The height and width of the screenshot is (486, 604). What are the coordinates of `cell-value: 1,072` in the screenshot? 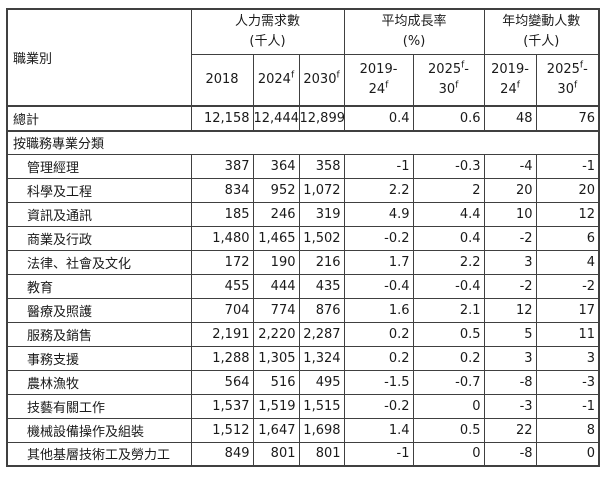 It's located at (321, 190).